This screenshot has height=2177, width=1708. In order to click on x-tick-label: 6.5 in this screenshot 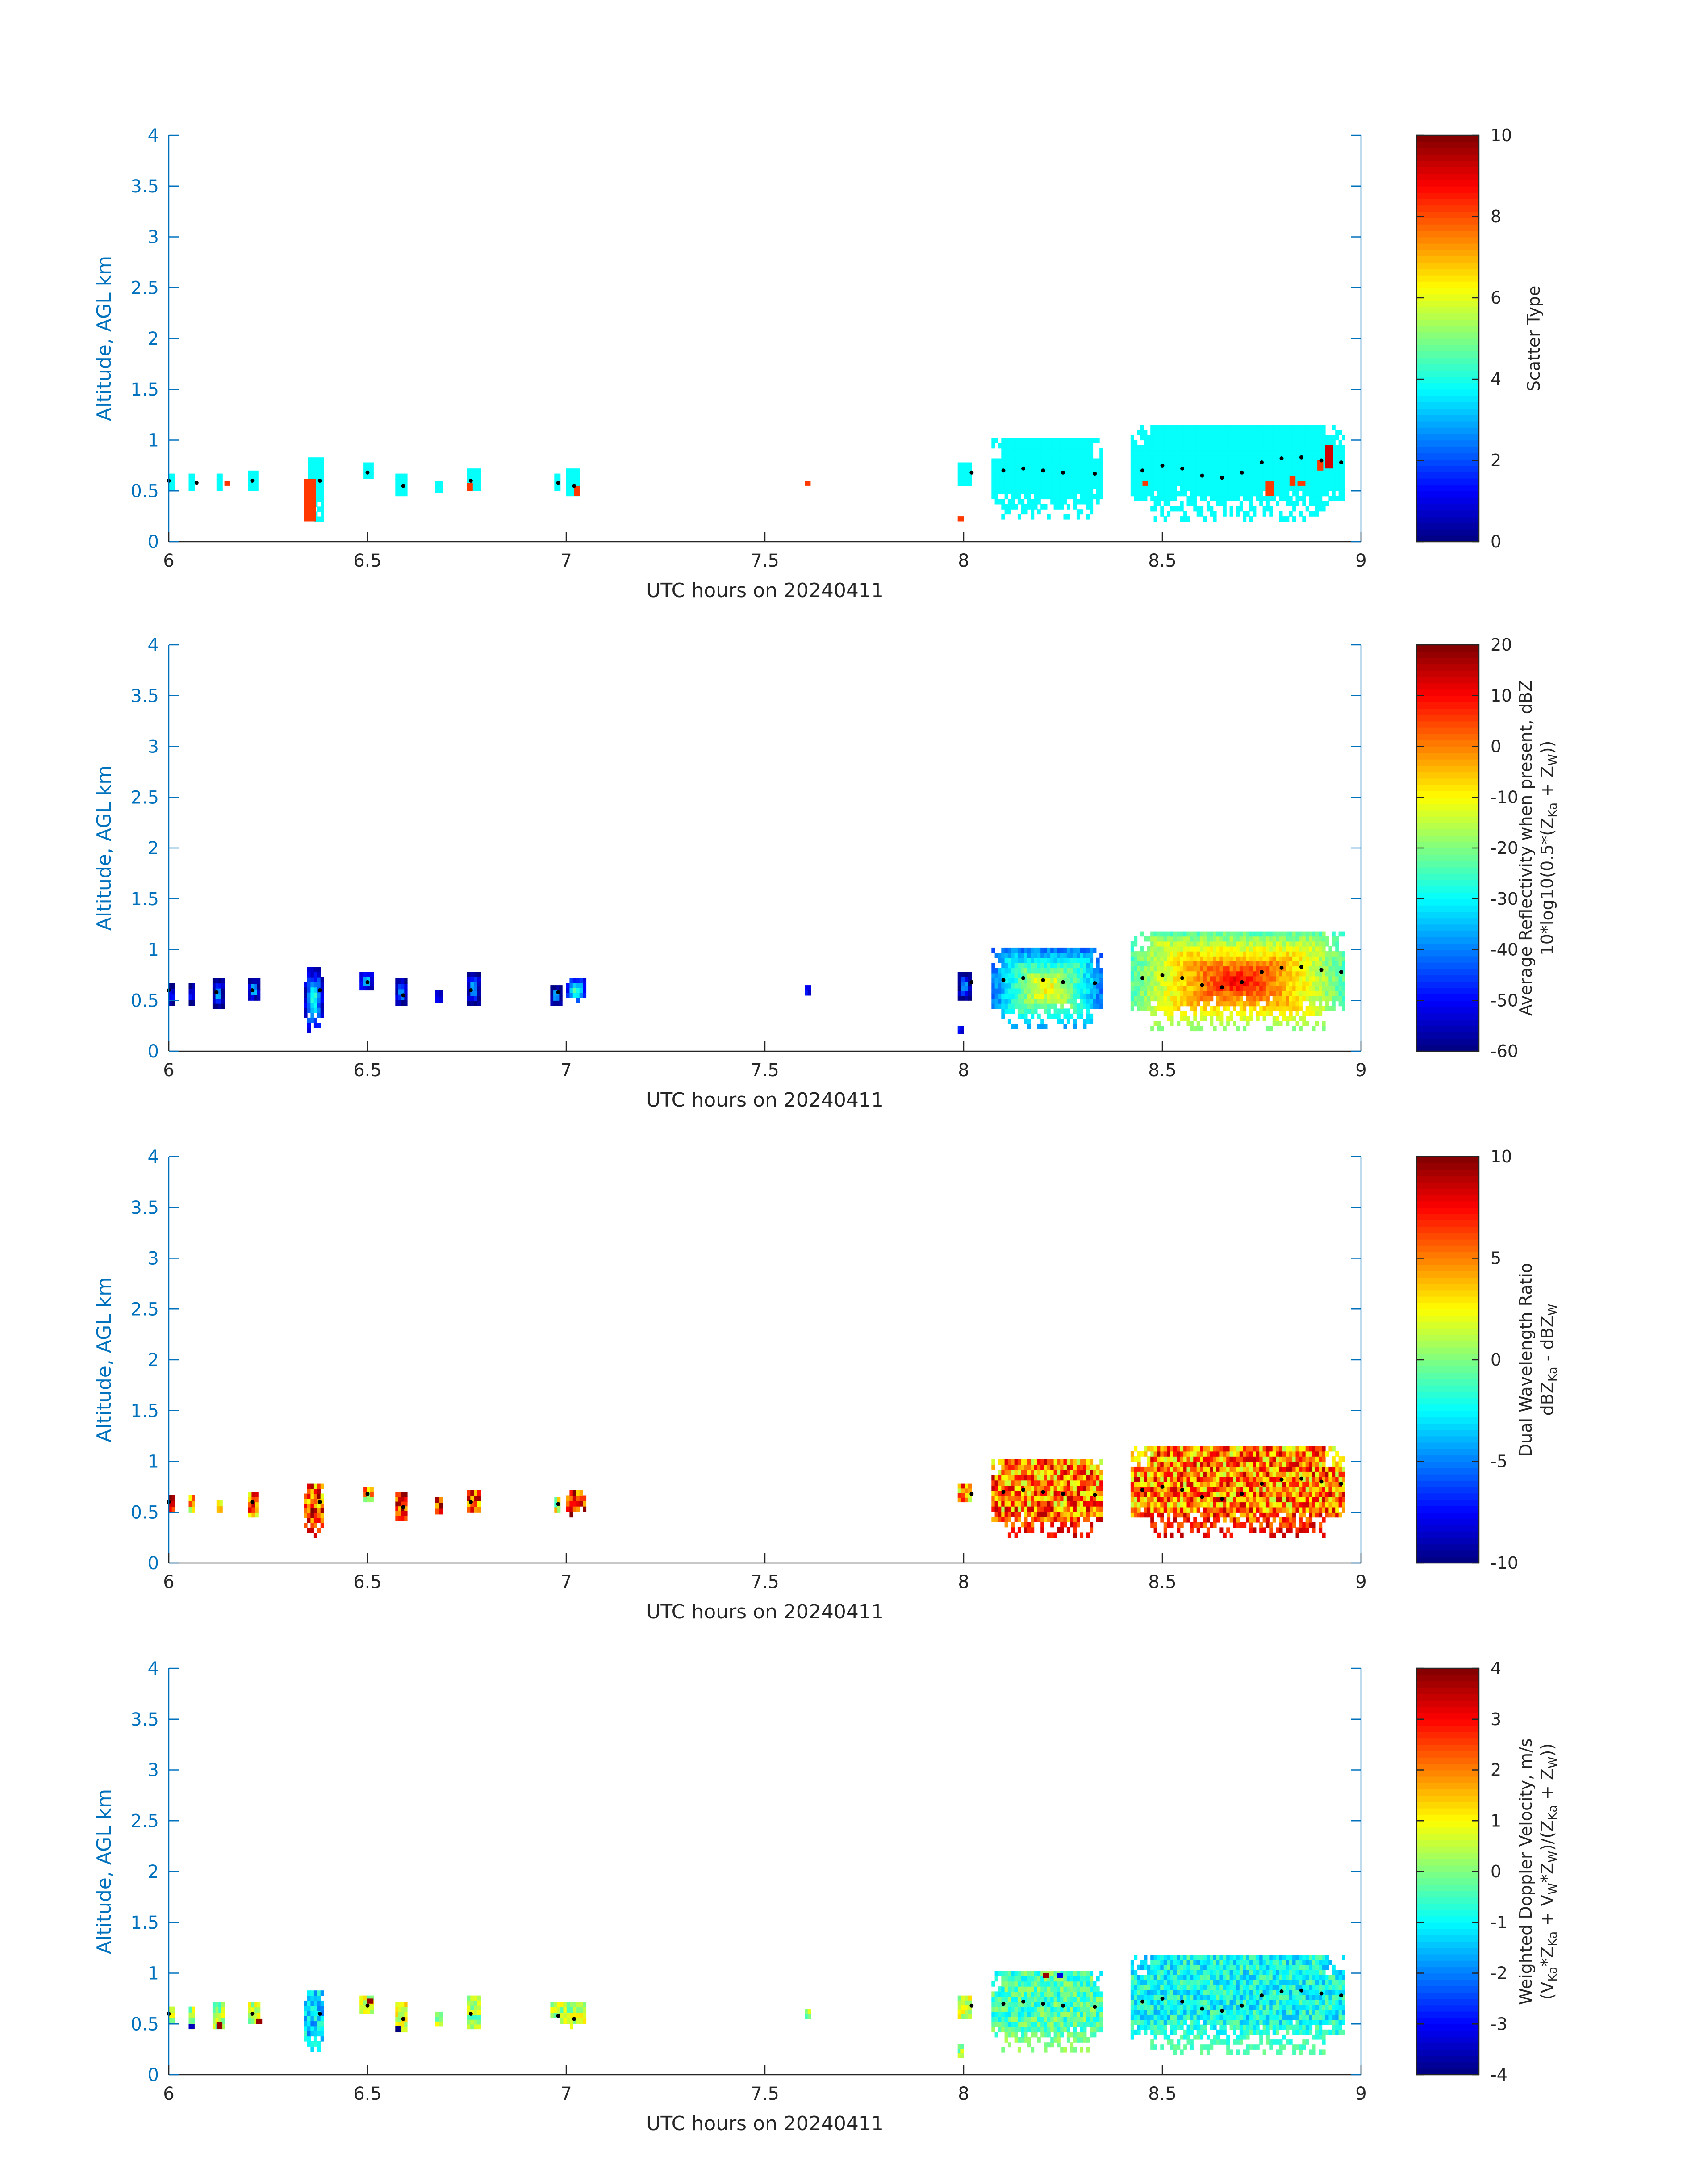, I will do `click(367, 1070)`.